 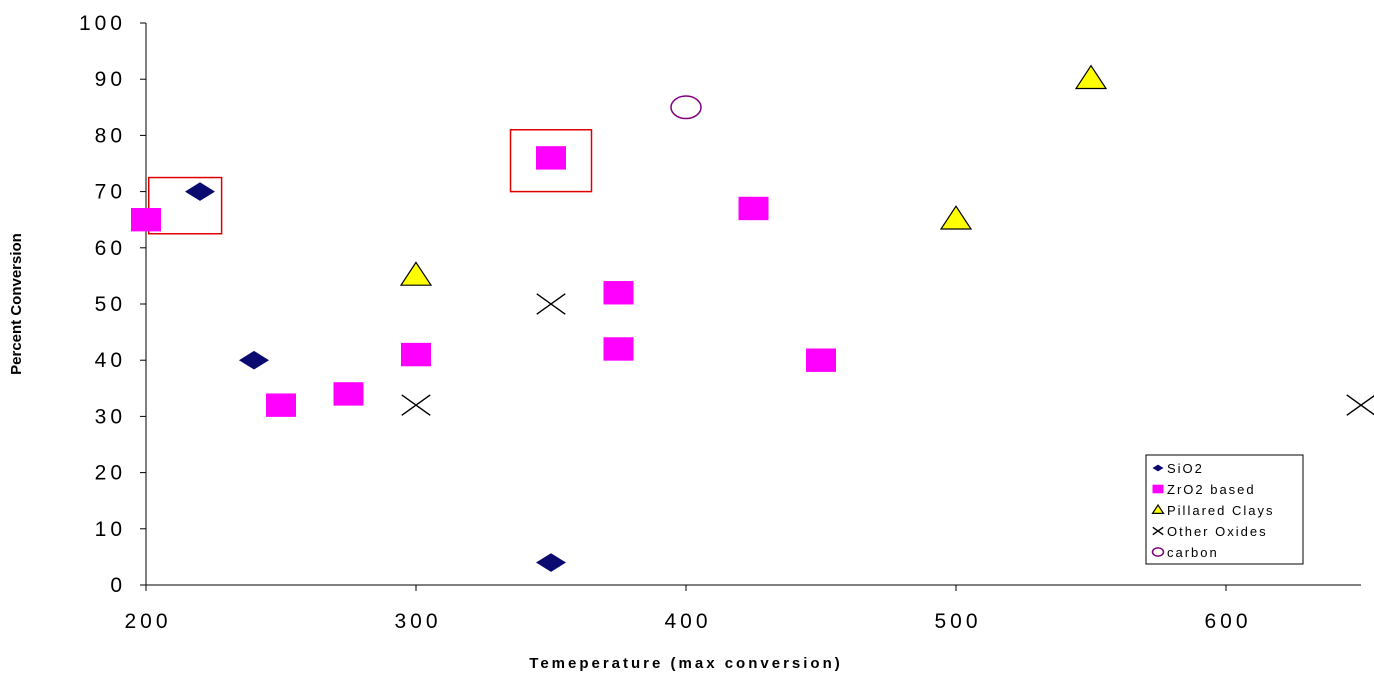 What do you see at coordinates (1217, 531) in the screenshot?
I see `legend-label: Other Oxides` at bounding box center [1217, 531].